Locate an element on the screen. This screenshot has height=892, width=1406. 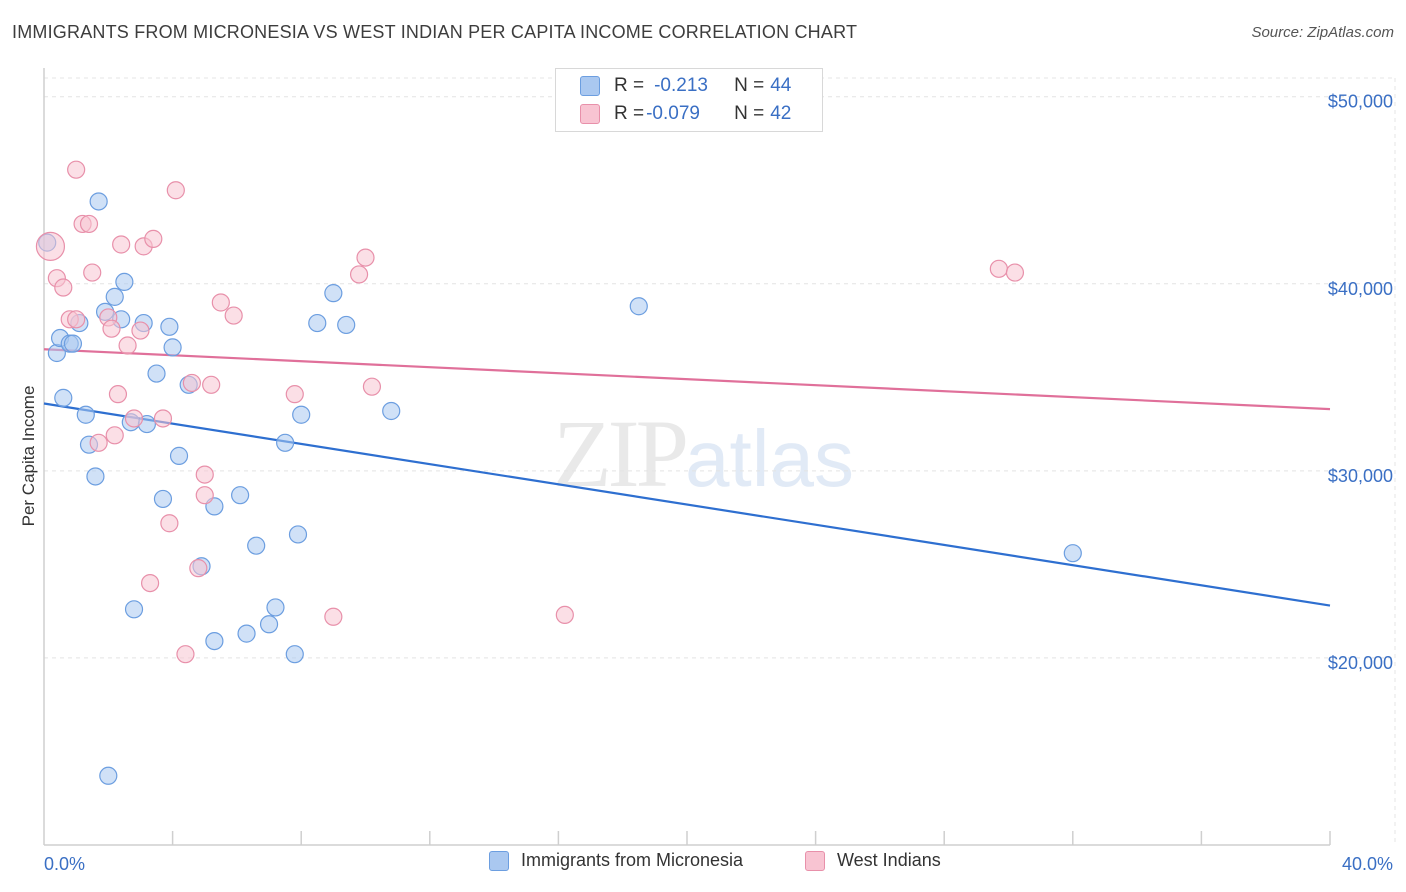
bottom-legend-label-west-indians: West Indians is located at coordinates (889, 860).